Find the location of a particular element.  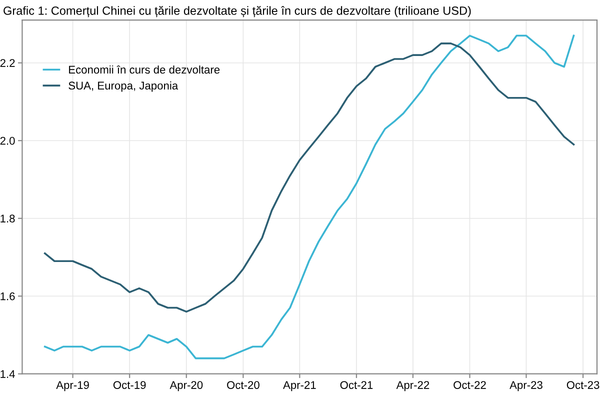

legend-label: SUA, Europa, Japonia is located at coordinates (123, 86).